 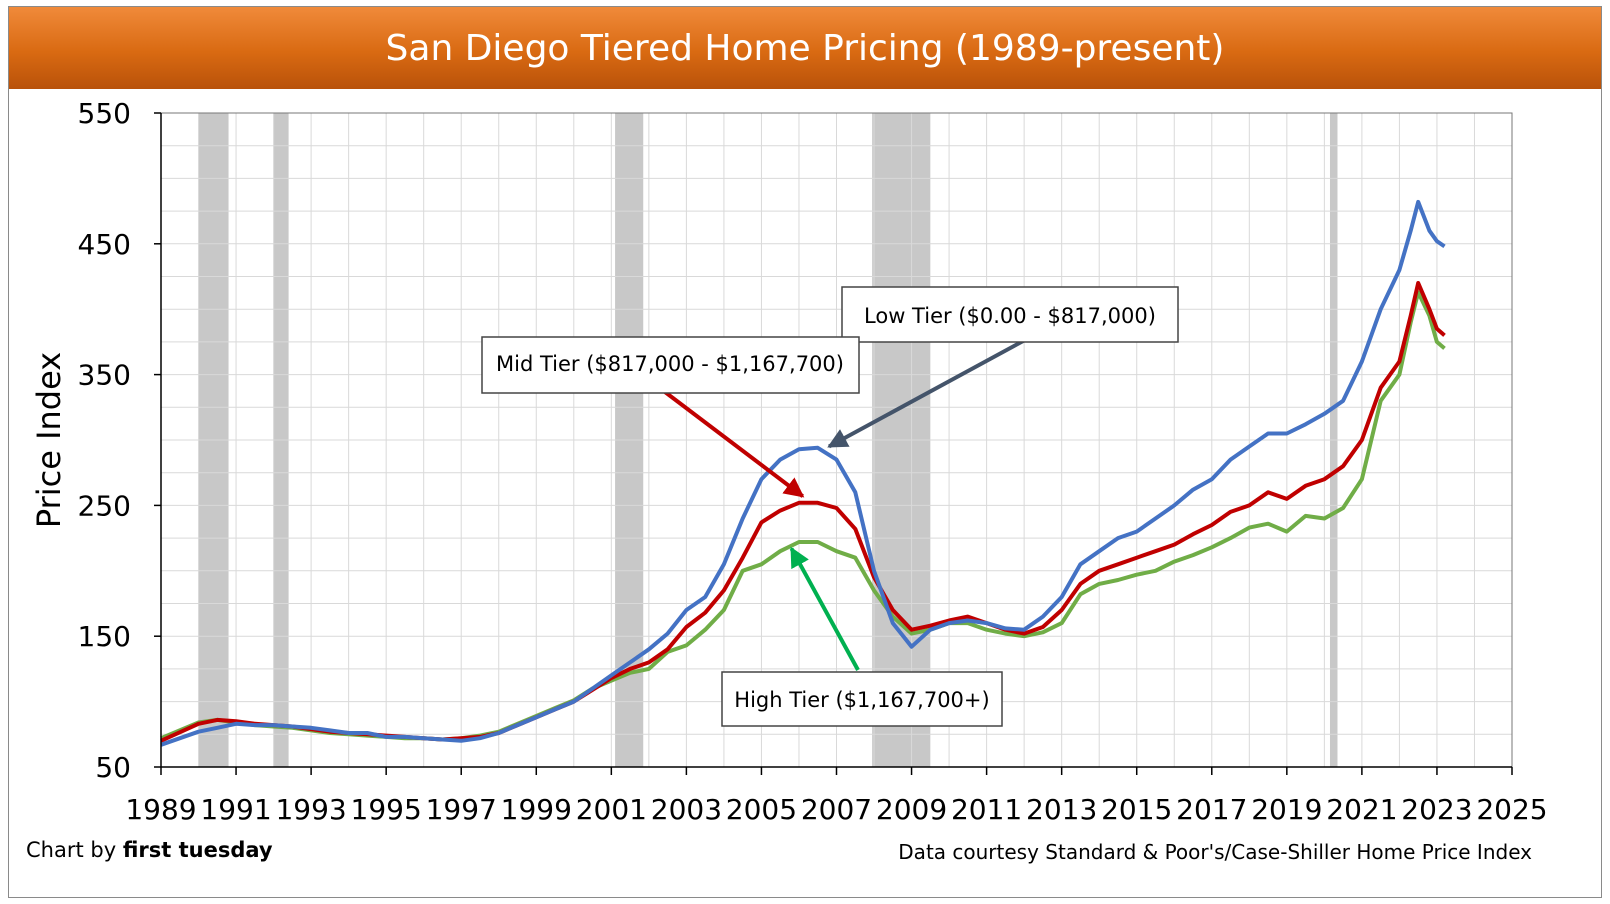 I want to click on y-tick-label-350: 350, so click(x=104, y=375).